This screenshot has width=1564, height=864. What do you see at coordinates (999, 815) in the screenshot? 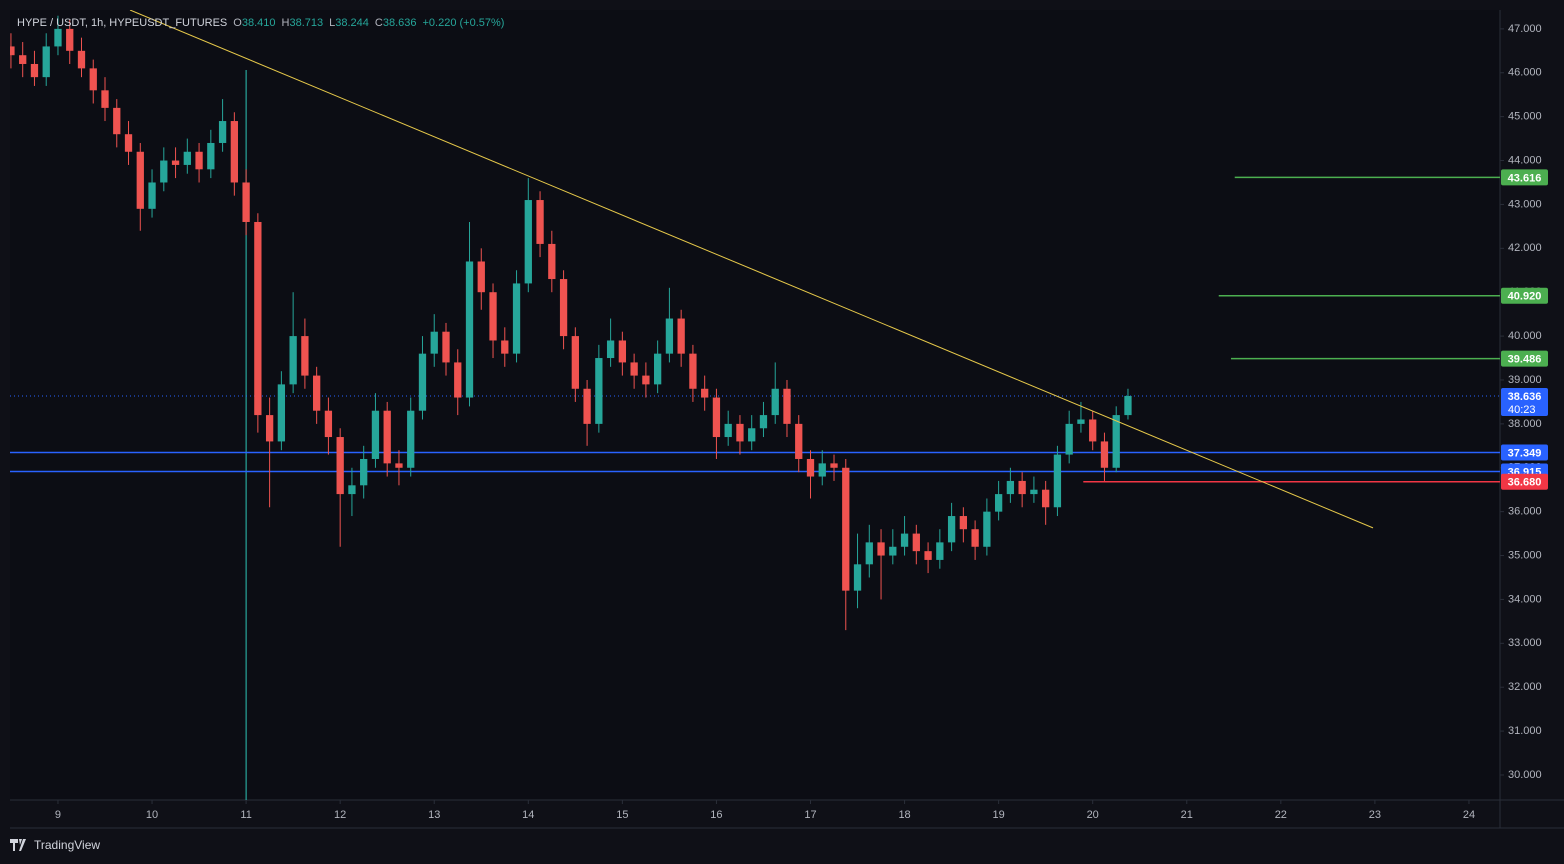
I see `x-tick-label: 19` at bounding box center [999, 815].